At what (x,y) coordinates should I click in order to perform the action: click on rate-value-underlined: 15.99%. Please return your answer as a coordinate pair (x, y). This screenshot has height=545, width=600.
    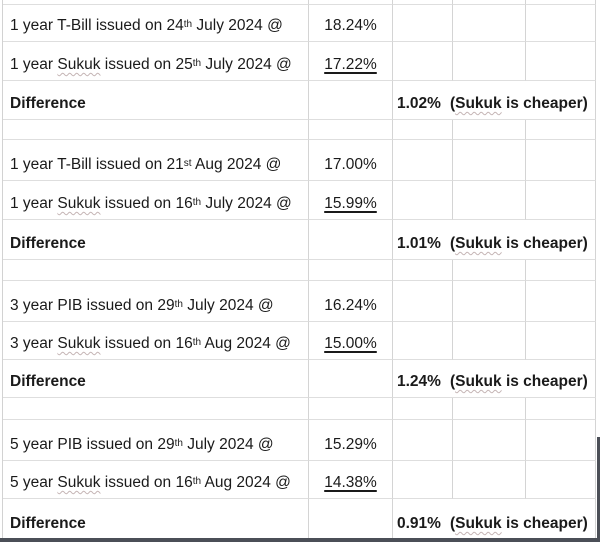
    Looking at the image, I should click on (350, 203).